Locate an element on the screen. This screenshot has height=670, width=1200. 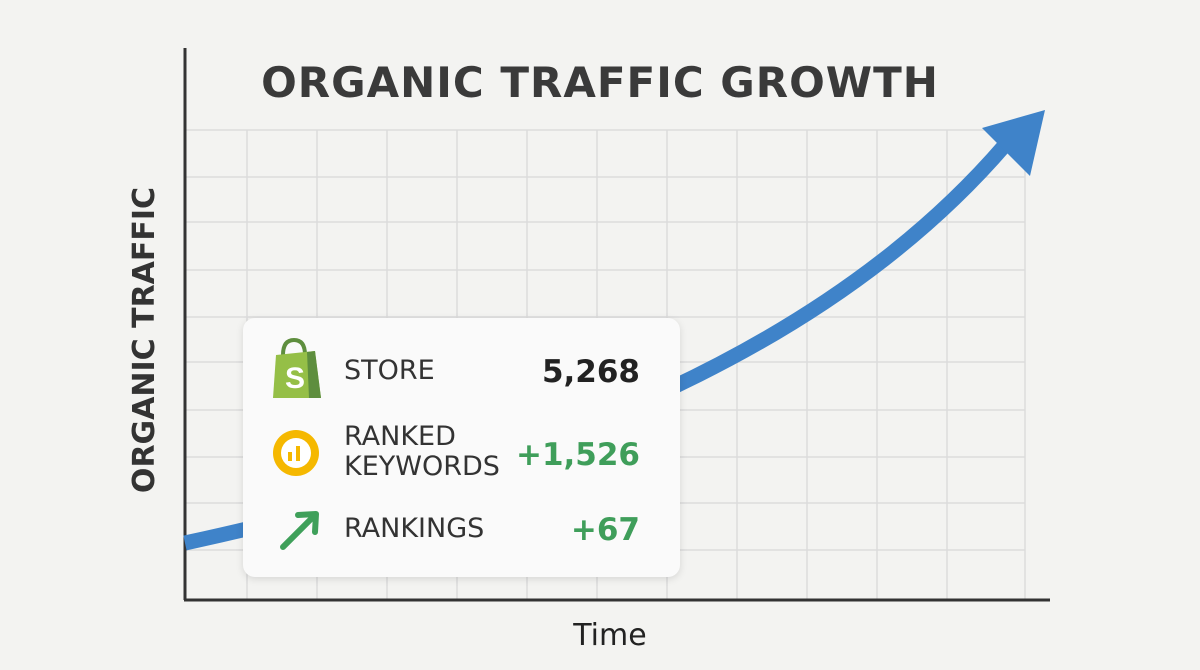
svg-text: S is located at coordinates (295, 378).